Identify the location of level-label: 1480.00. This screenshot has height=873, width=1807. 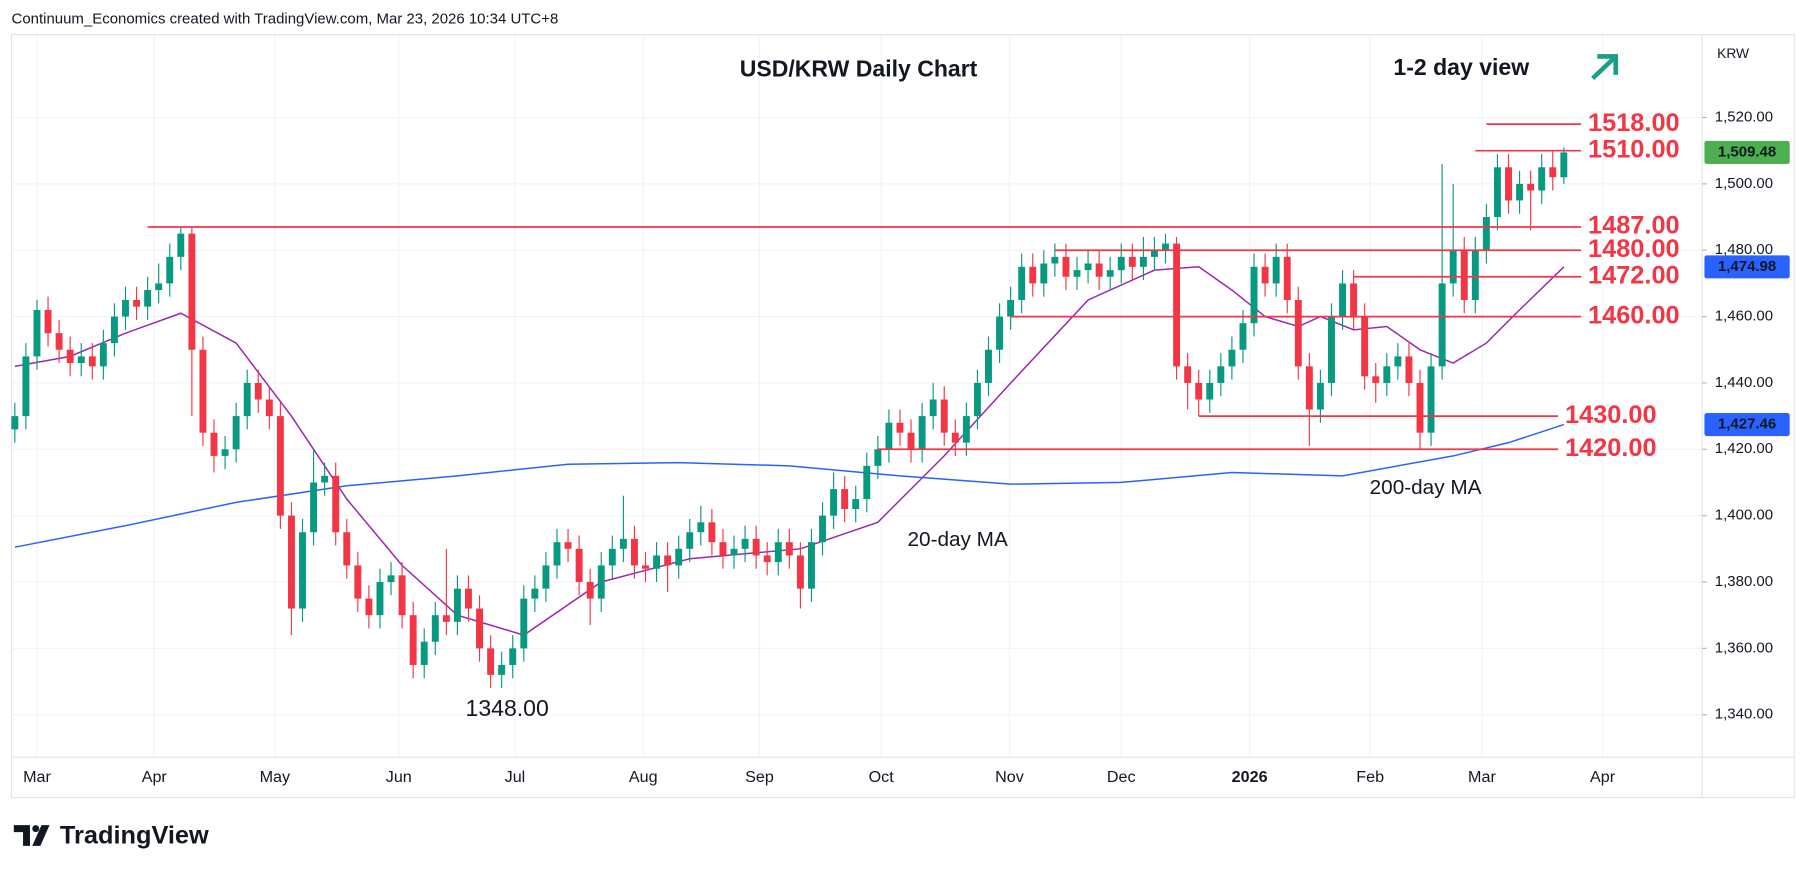
(1634, 249).